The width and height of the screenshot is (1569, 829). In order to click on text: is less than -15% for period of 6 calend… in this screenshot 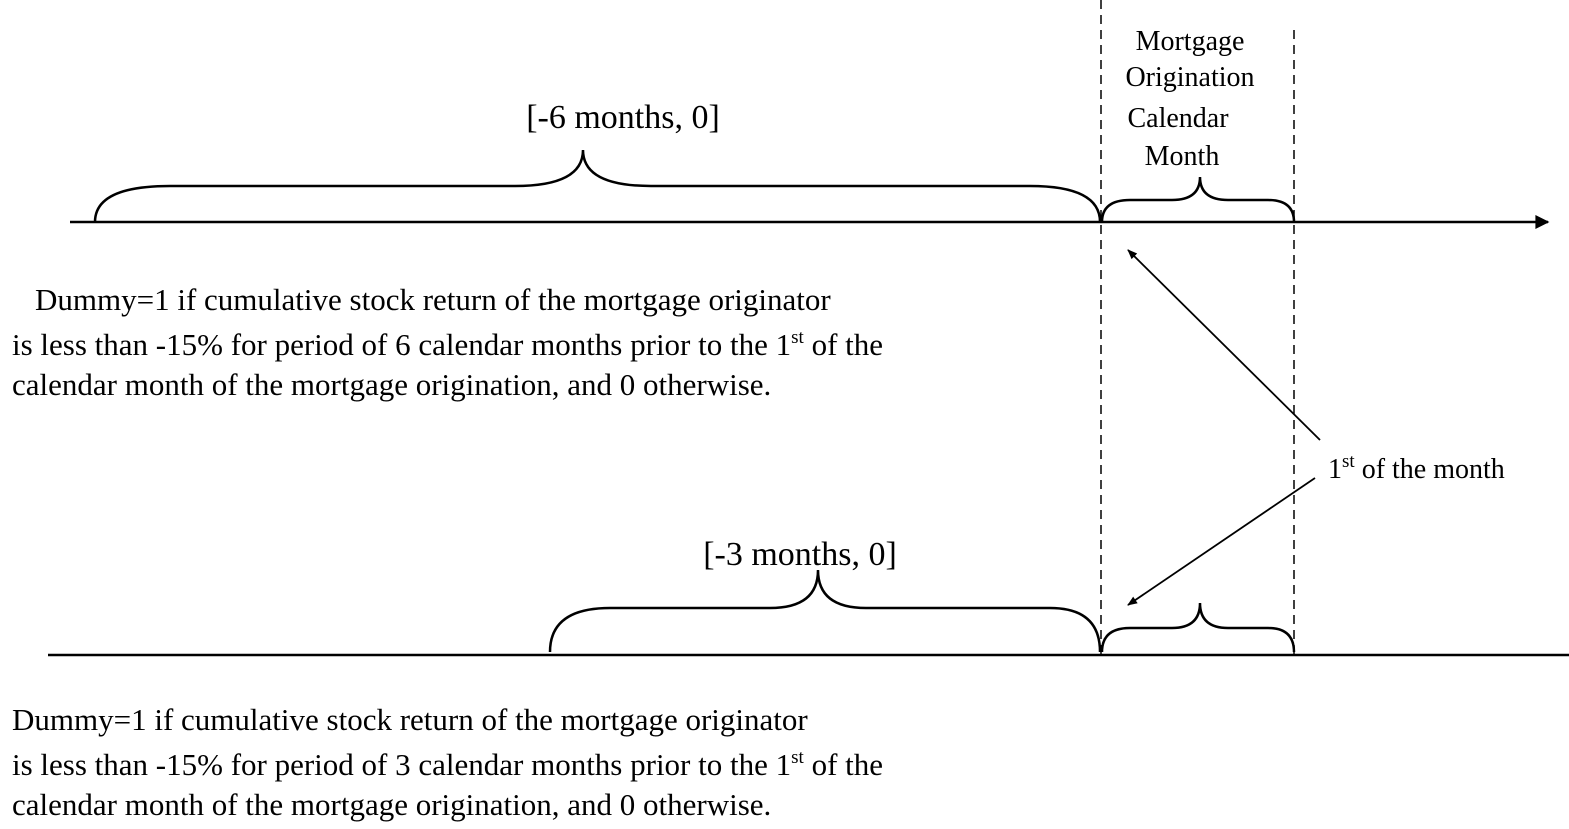, I will do `click(401, 344)`.